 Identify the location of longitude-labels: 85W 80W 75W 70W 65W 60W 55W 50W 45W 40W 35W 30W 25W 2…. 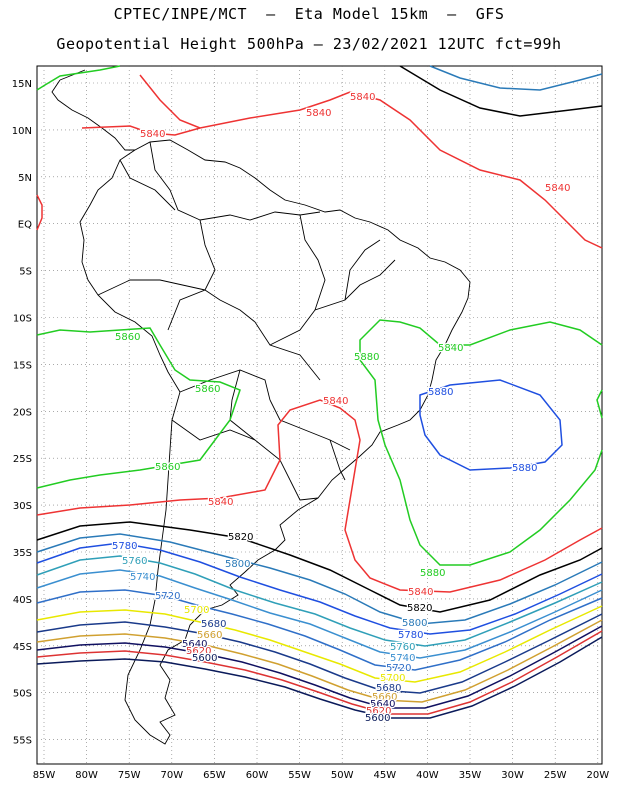
(321, 775).